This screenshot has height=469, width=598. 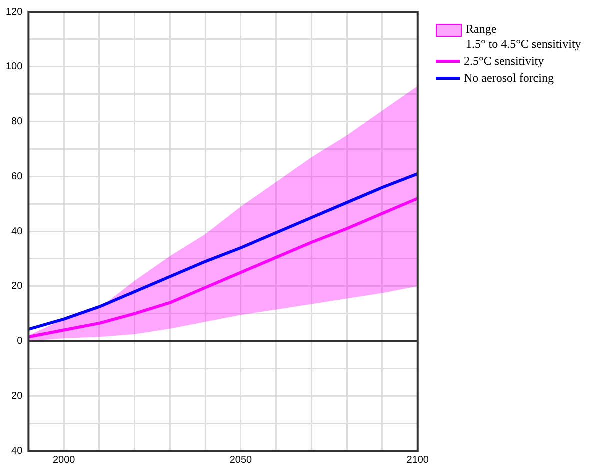 What do you see at coordinates (20, 341) in the screenshot?
I see `y-tick-label: 0` at bounding box center [20, 341].